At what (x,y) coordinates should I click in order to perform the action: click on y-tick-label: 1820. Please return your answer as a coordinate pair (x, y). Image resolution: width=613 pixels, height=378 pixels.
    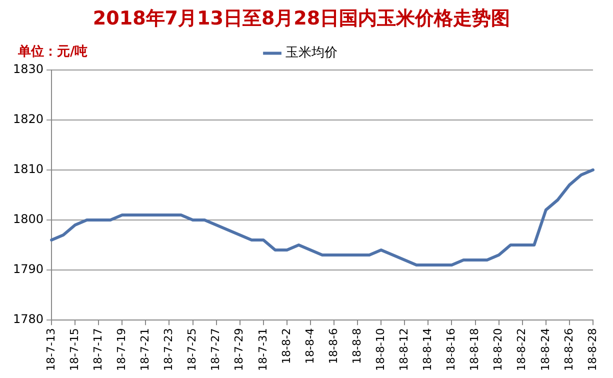
    Looking at the image, I should click on (28, 119).